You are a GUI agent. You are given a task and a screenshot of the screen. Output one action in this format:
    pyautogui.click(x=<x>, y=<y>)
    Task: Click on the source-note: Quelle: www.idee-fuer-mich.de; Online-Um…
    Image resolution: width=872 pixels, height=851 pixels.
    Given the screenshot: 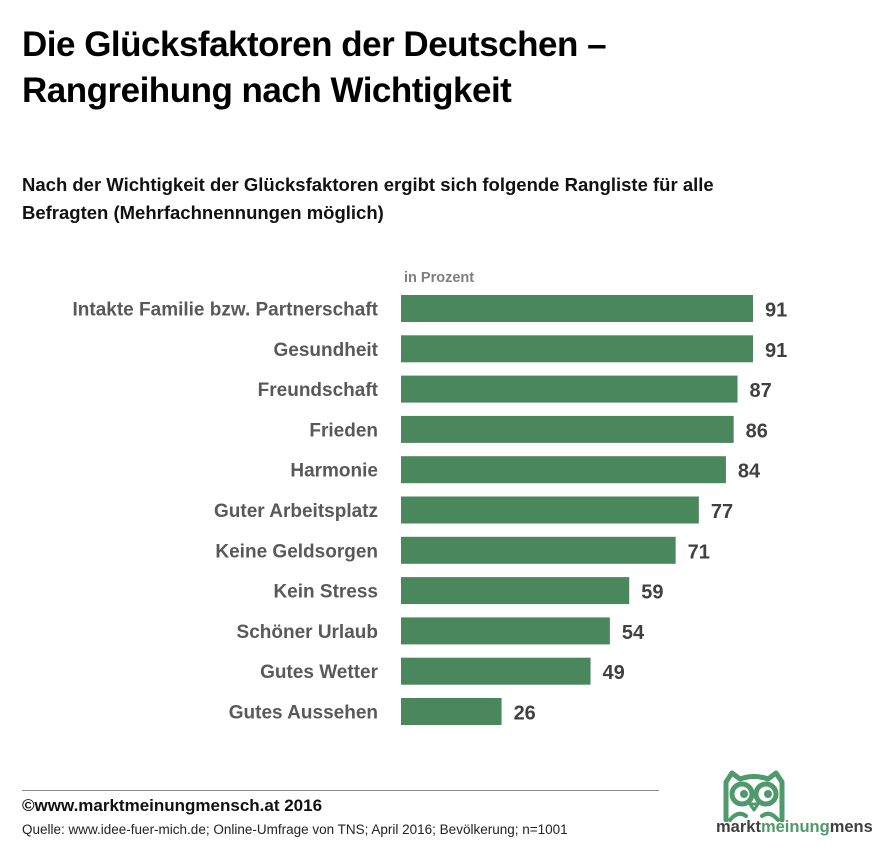 What is the action you would take?
    pyautogui.click(x=295, y=829)
    